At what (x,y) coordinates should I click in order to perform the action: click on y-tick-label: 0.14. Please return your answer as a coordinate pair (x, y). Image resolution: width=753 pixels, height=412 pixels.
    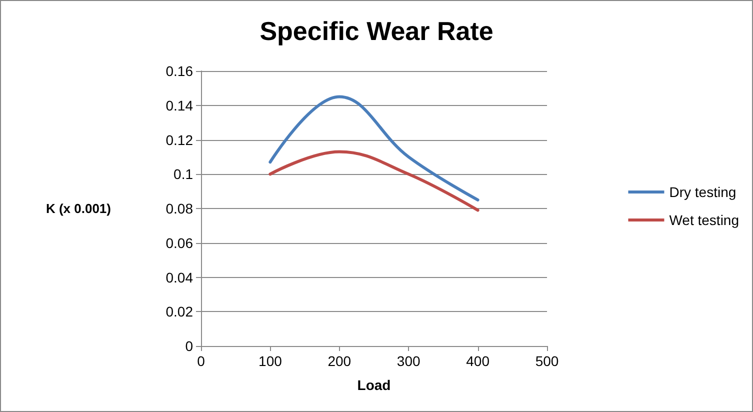
    Looking at the image, I should click on (180, 105).